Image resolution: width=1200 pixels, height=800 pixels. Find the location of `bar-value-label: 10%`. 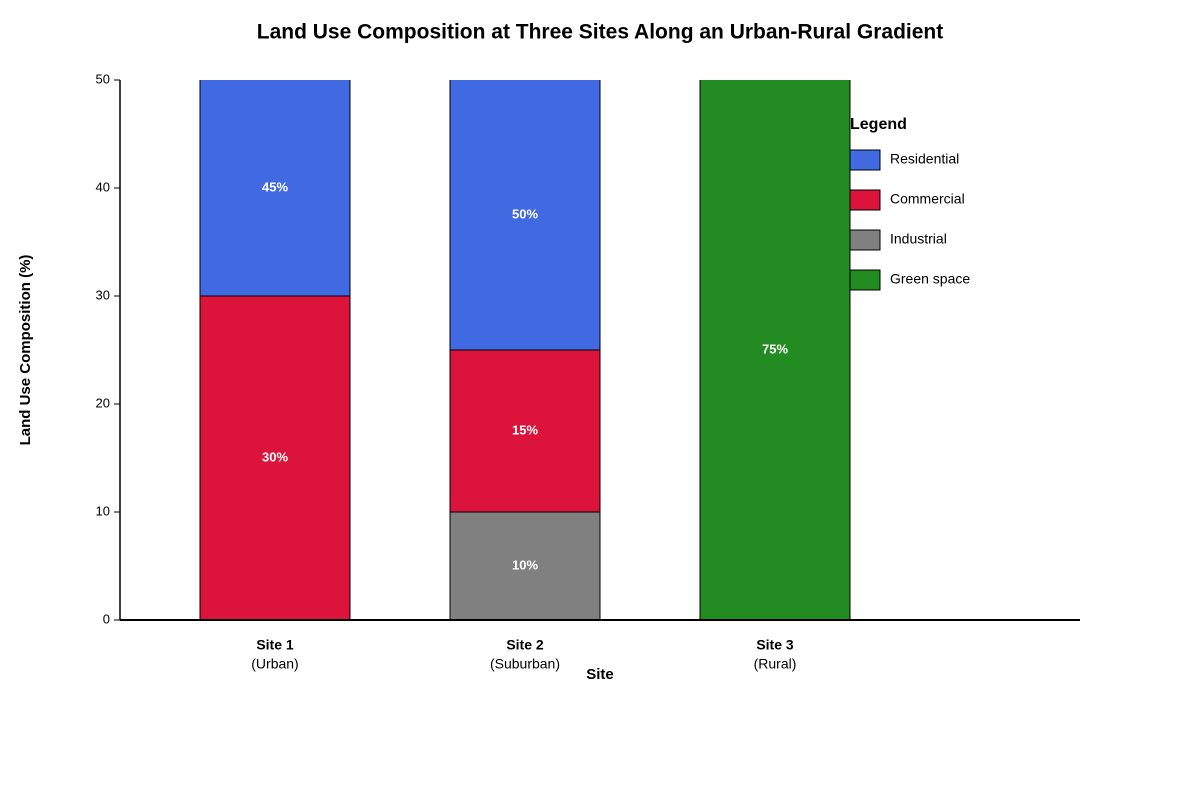

bar-value-label: 10% is located at coordinates (525, 564).